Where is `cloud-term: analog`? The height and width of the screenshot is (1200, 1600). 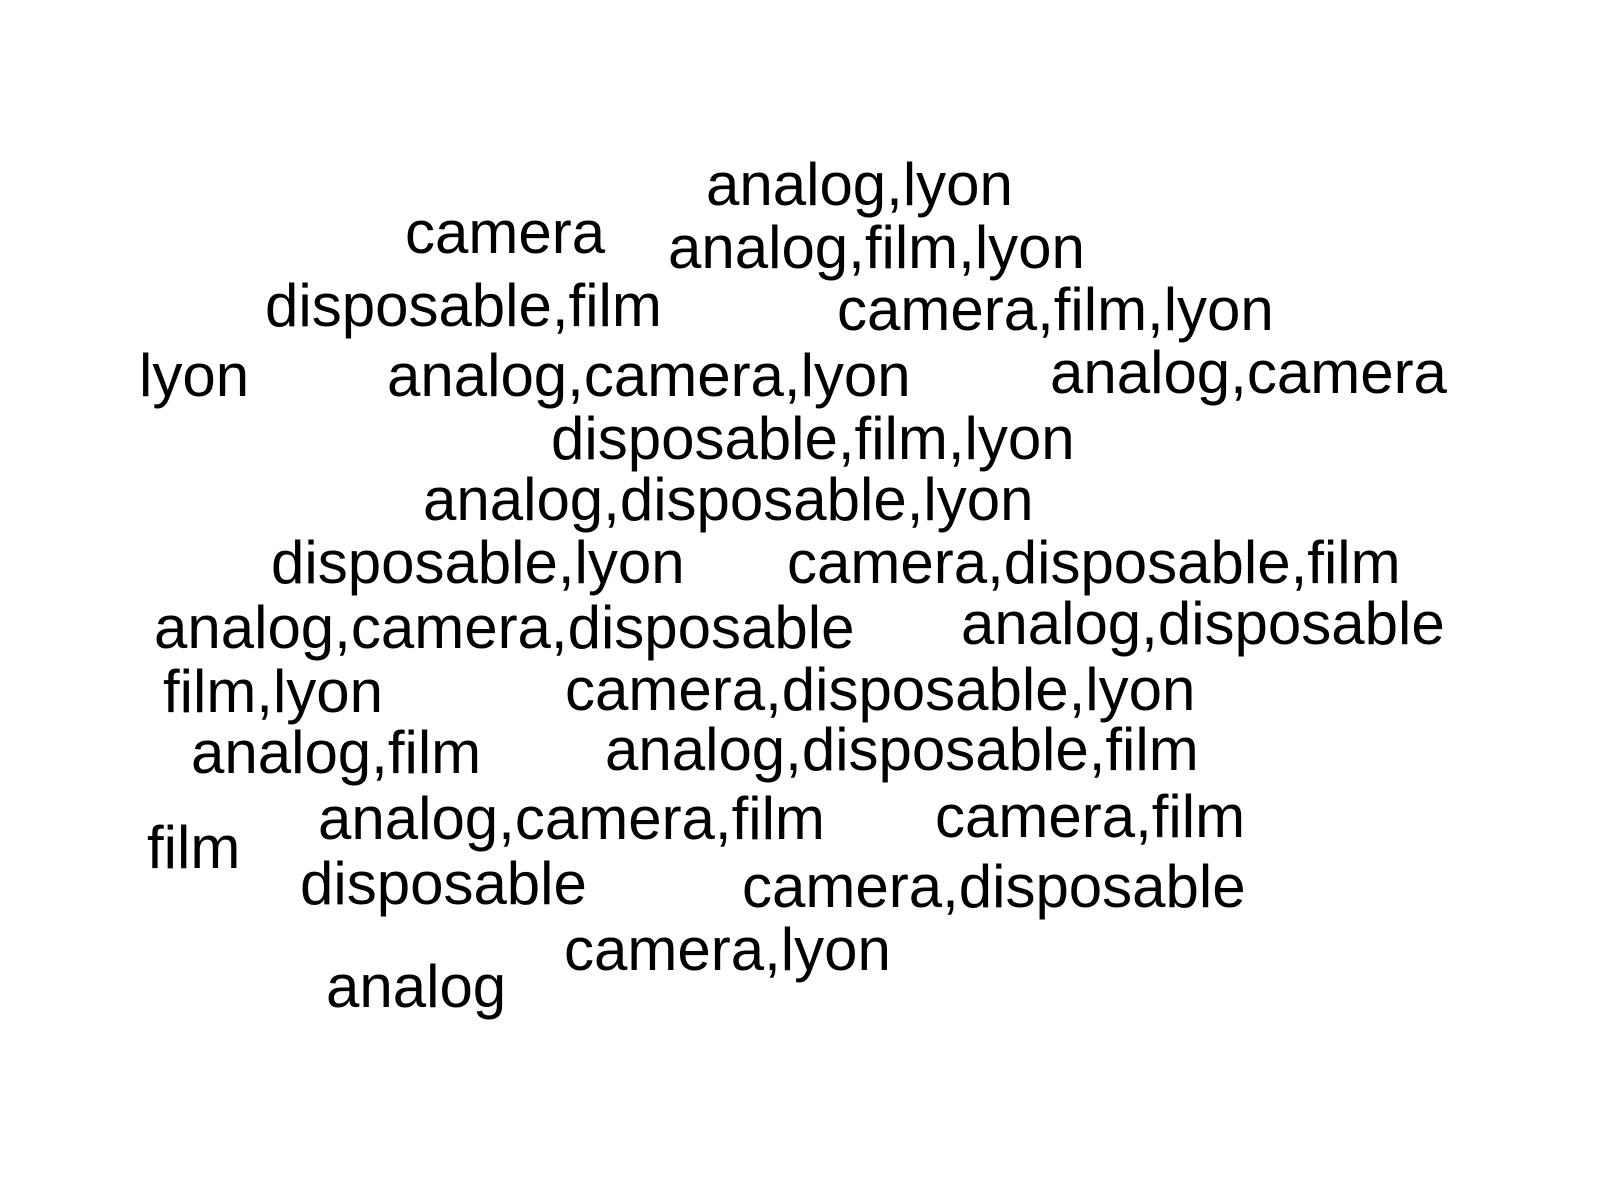 cloud-term: analog is located at coordinates (416, 986).